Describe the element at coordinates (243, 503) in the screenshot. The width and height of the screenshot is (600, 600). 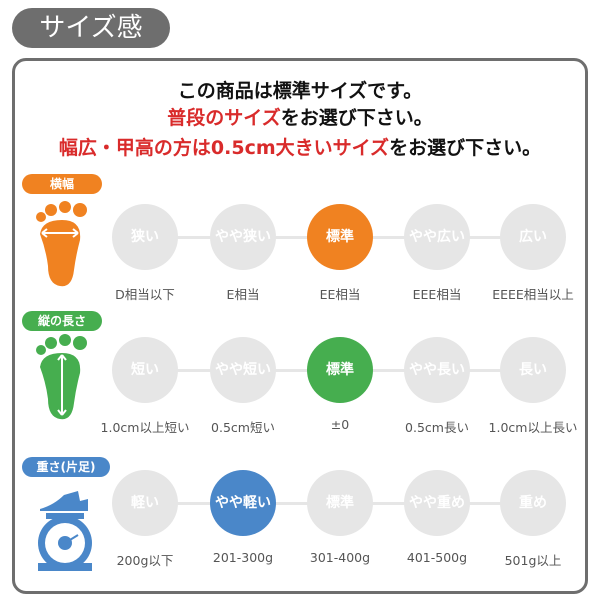
I see `option-circle-selected: やや軽い` at that location.